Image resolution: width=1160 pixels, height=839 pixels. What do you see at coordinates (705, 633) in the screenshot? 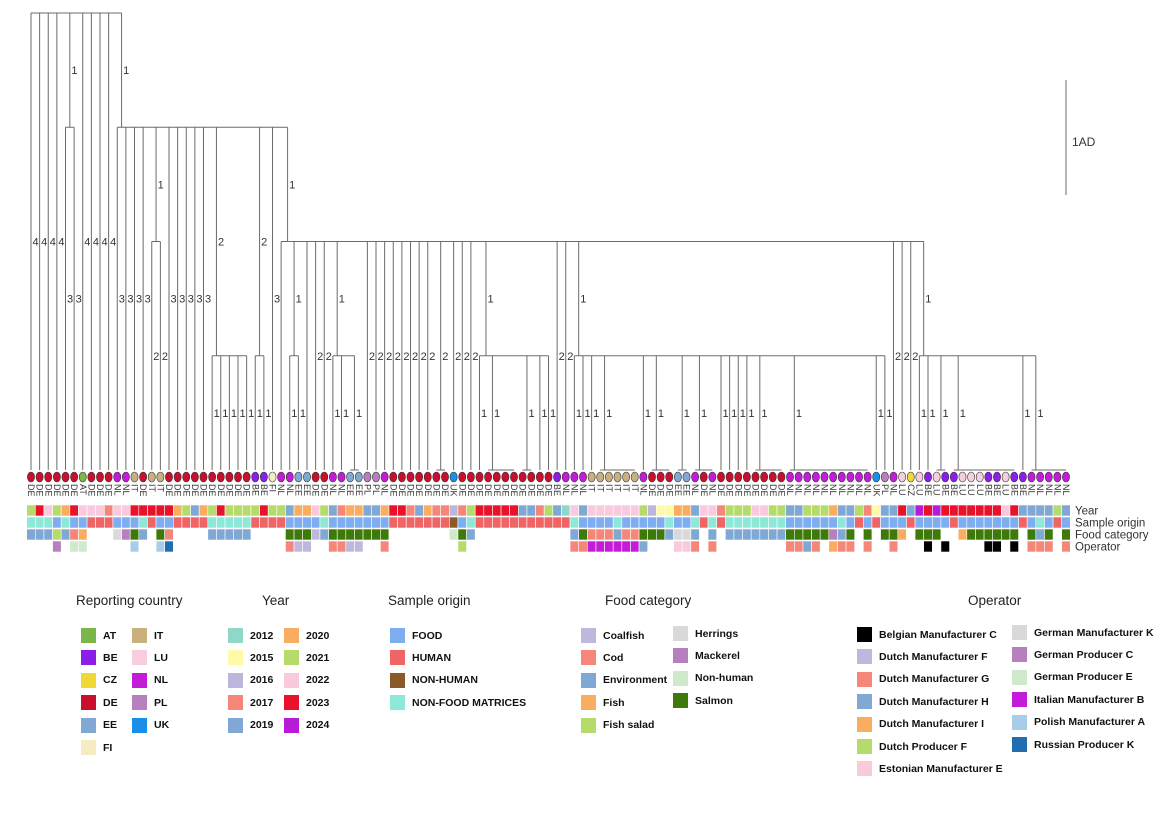
I see `legend-item: Herrings` at bounding box center [705, 633].